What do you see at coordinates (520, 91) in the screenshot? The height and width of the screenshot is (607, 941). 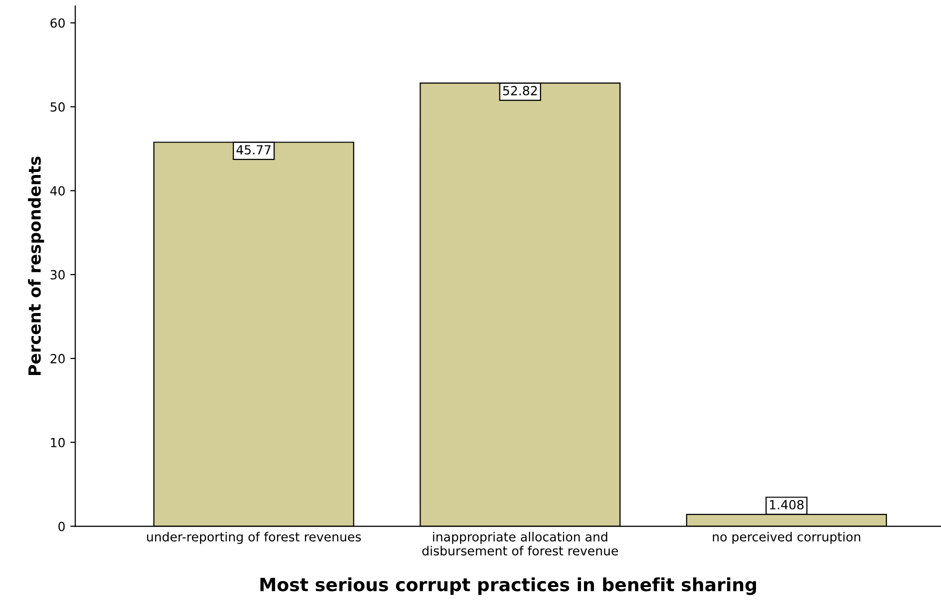 I see `data-label: 52.82` at bounding box center [520, 91].